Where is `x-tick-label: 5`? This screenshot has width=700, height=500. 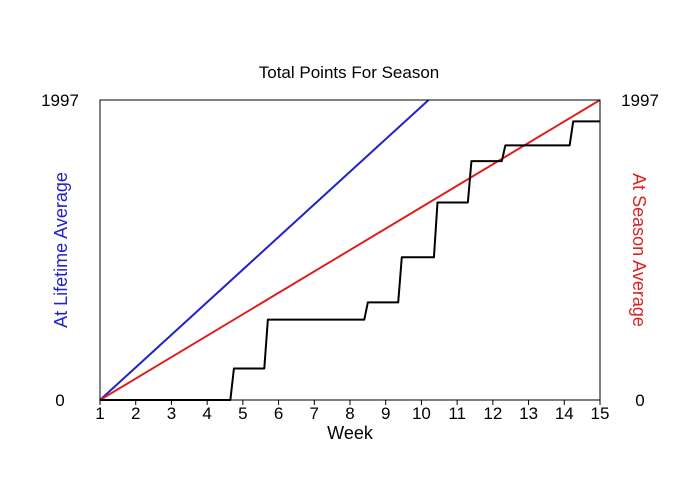
x-tick-label: 5 is located at coordinates (242, 413).